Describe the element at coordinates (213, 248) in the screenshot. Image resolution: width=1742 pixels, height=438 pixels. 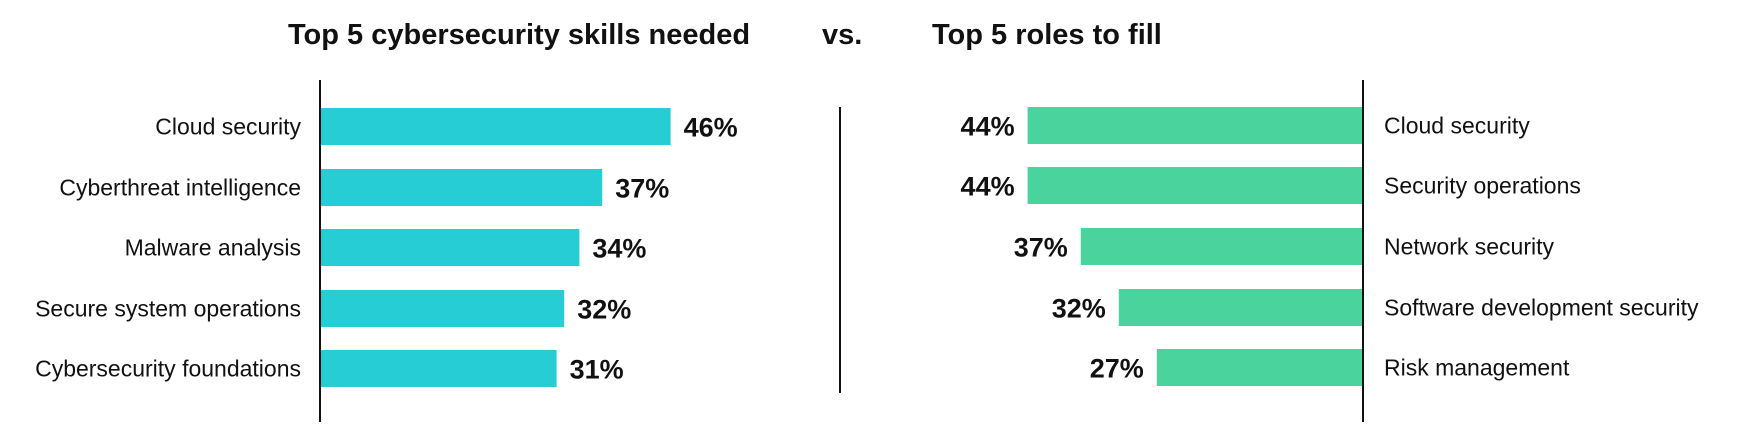
I see `skills-category-label: Malware analysis` at that location.